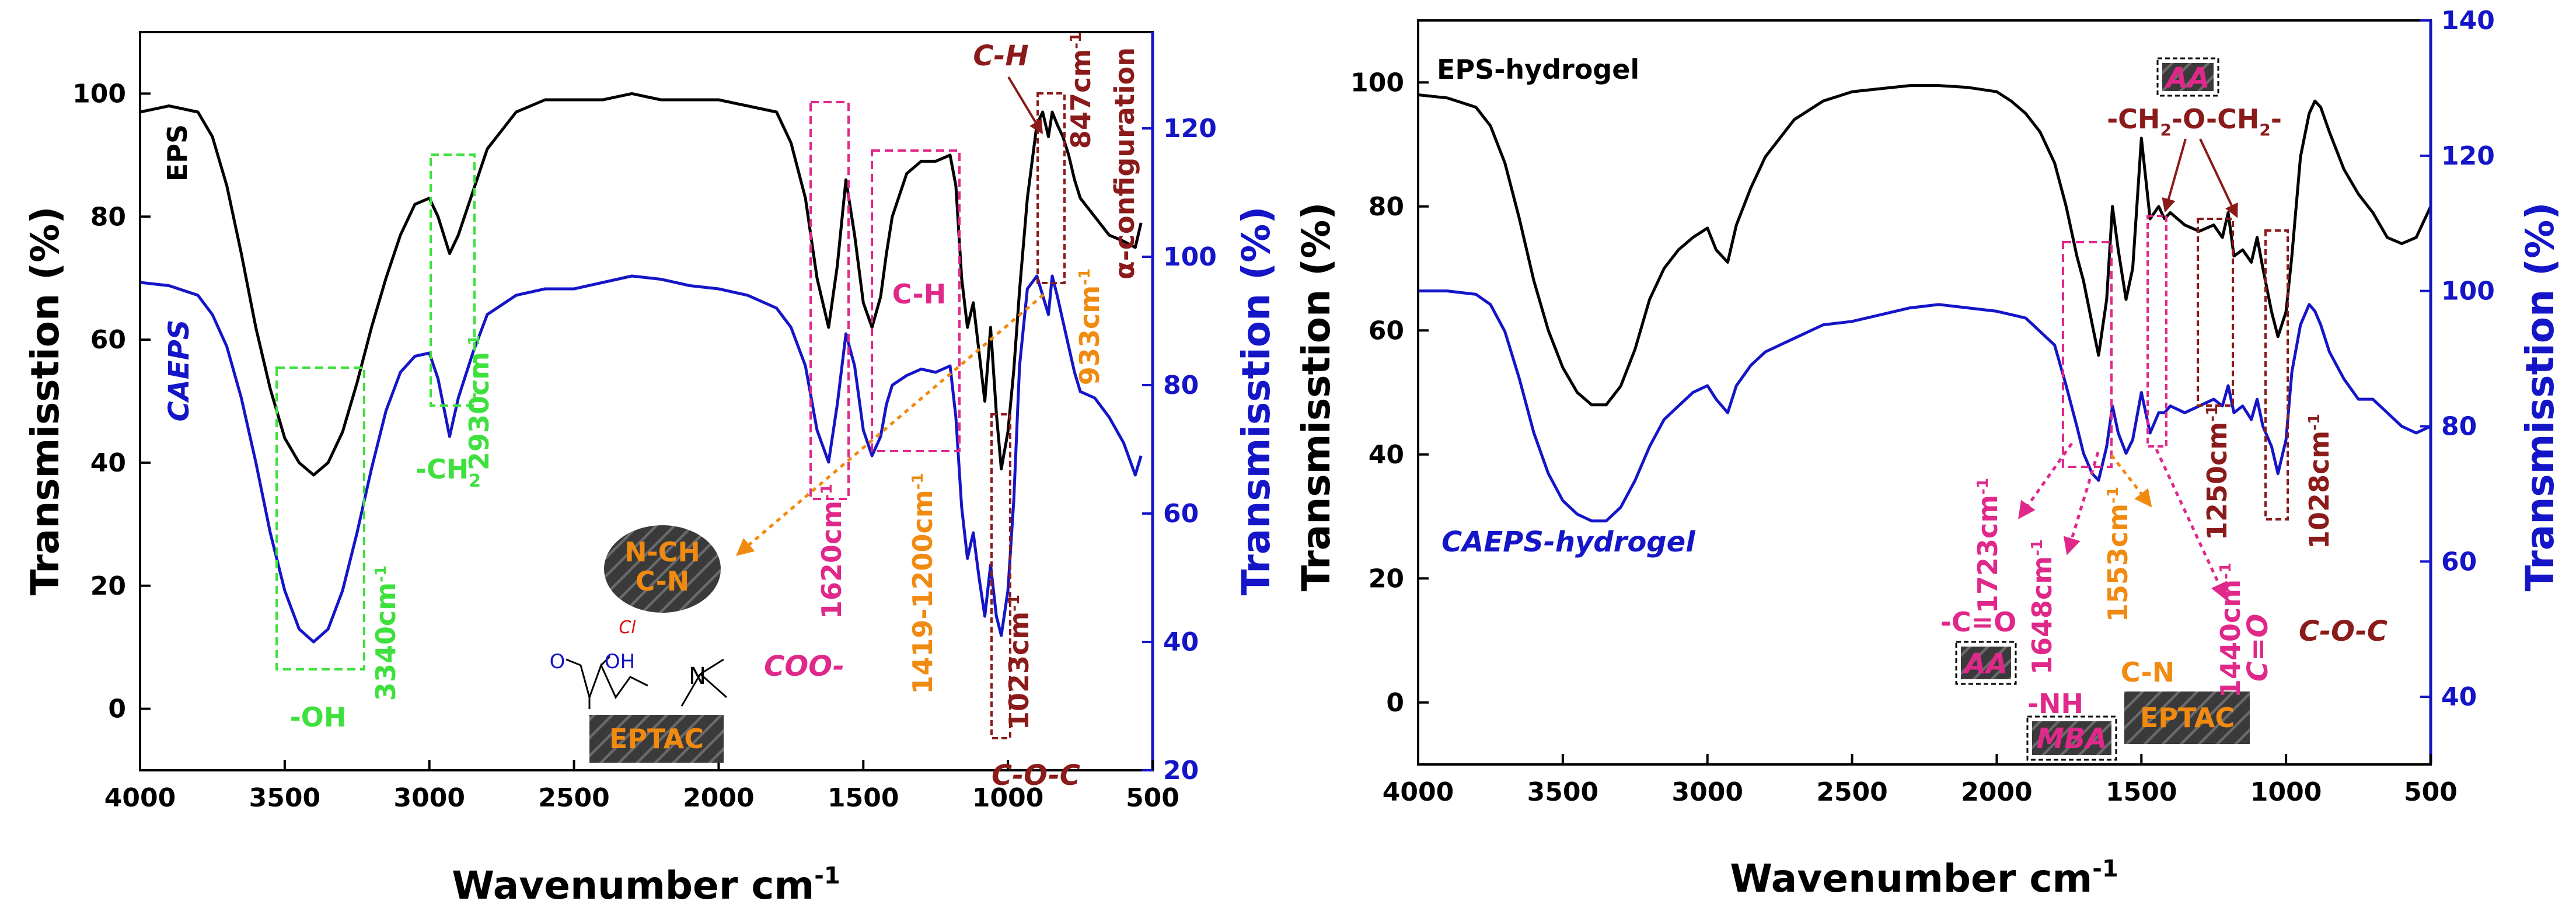 The width and height of the screenshot is (2576, 915). I want to click on left-x-tick-label: 500, so click(1152, 798).